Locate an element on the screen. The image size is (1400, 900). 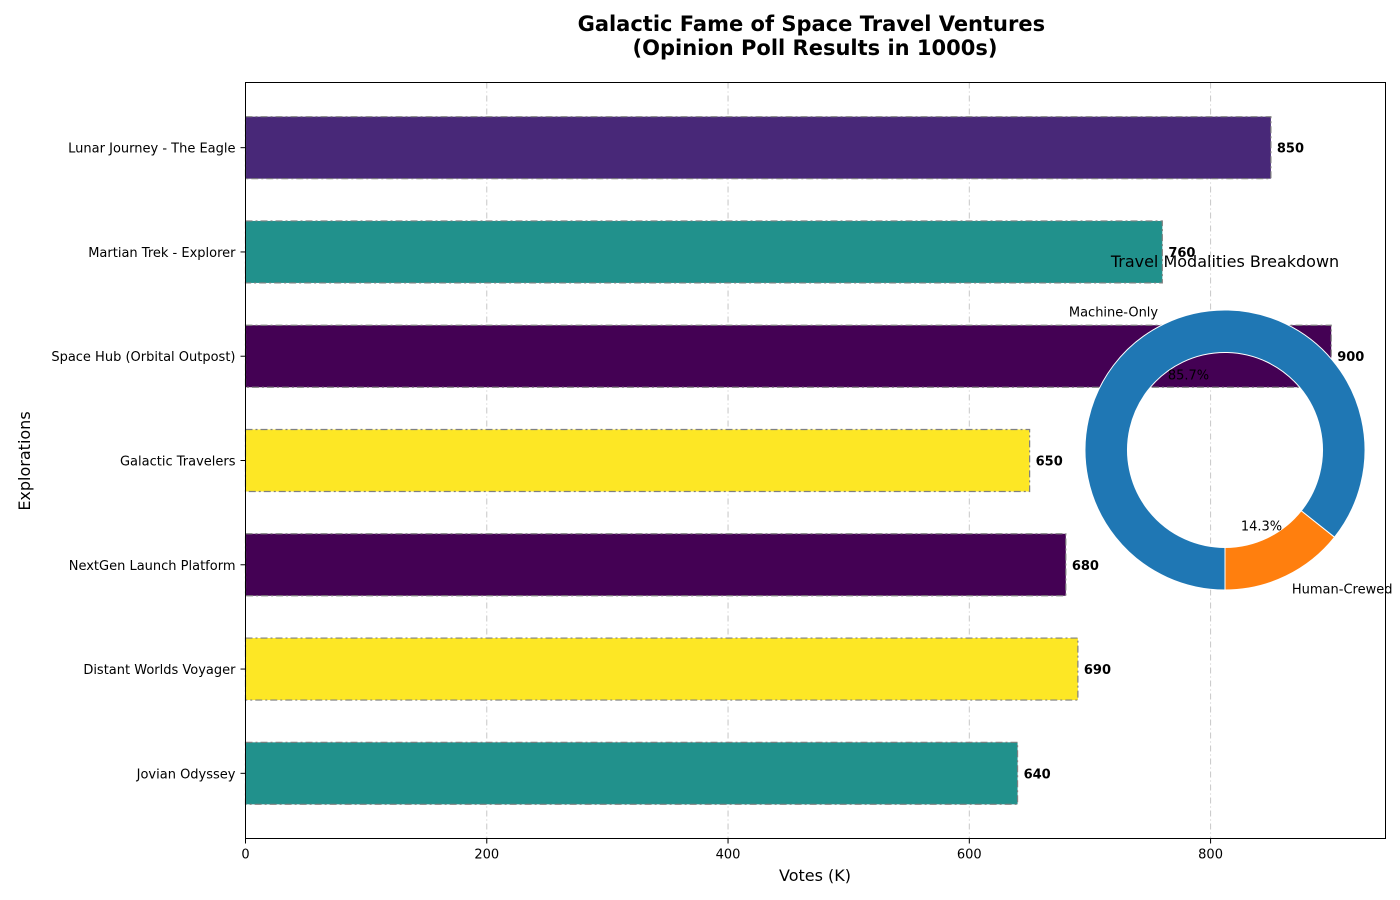
bar-value-label: 640 is located at coordinates (1037, 774).